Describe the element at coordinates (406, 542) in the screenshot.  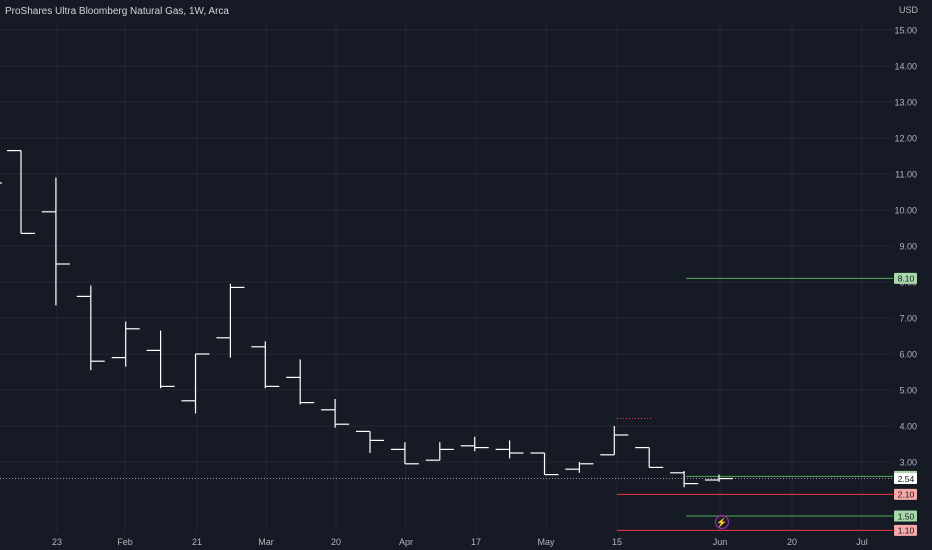
I see `x-tick-label: Apr` at that location.